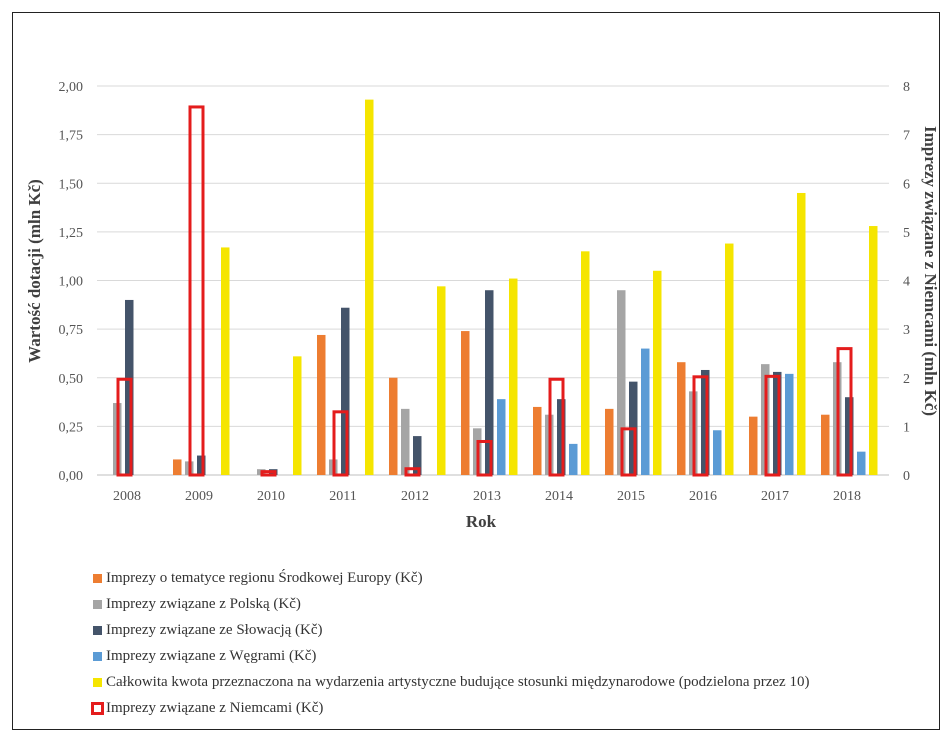 The height and width of the screenshot is (742, 952). What do you see at coordinates (203, 603) in the screenshot?
I see `legend-label: Imprezy związane z Polską (Kč)` at bounding box center [203, 603].